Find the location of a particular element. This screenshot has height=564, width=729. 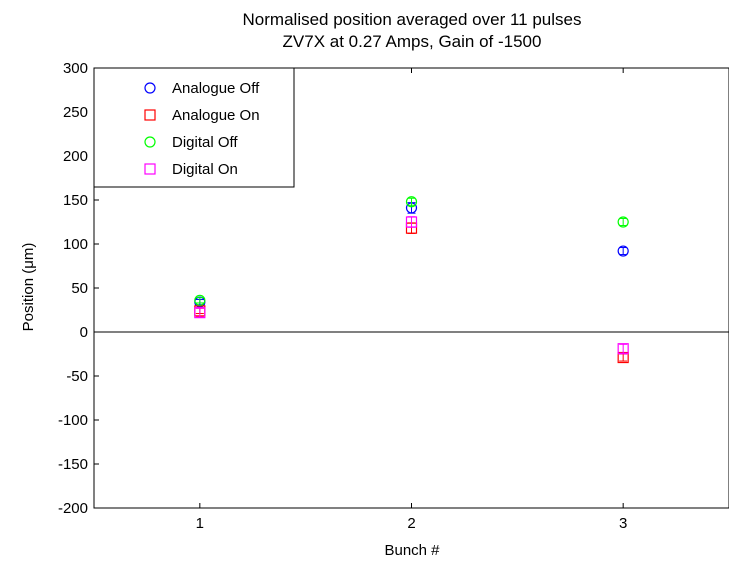

x-axis-label: Bunch # is located at coordinates (412, 550).